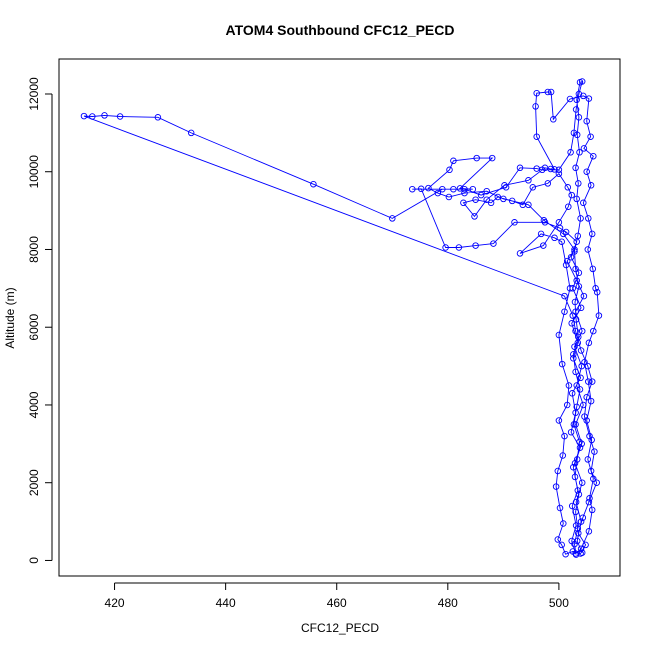 This screenshot has height=650, width=650. What do you see at coordinates (115, 603) in the screenshot?
I see `x-tick-label: 420` at bounding box center [115, 603].